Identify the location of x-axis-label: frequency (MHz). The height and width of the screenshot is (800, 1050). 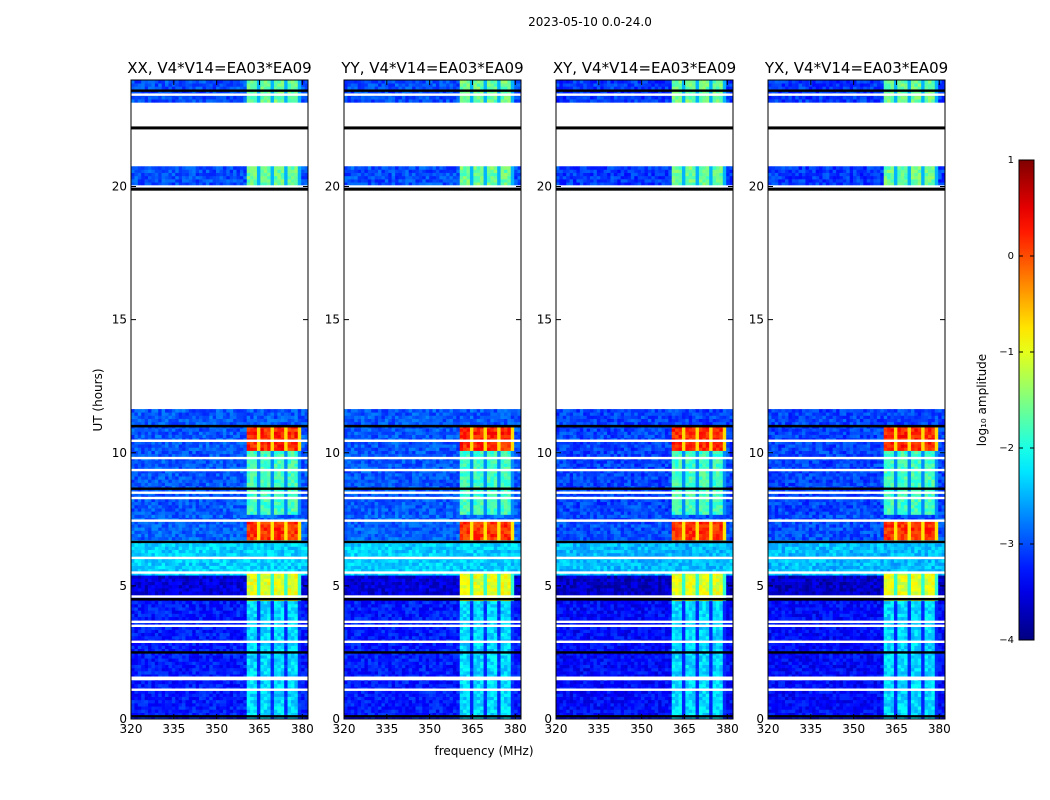
(483, 751).